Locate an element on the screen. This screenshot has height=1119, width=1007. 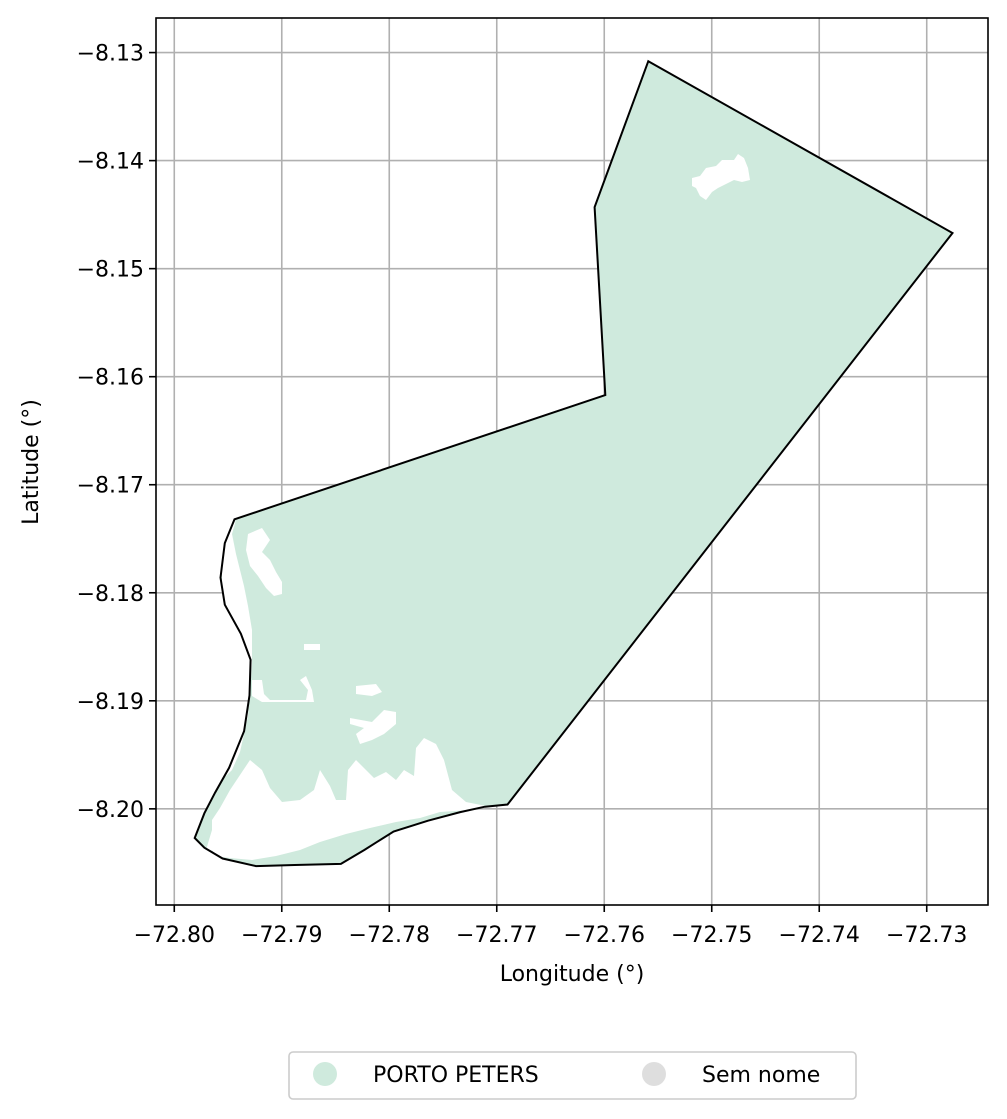
legend: PORTO PETERS Sem nome is located at coordinates (572, 1075).